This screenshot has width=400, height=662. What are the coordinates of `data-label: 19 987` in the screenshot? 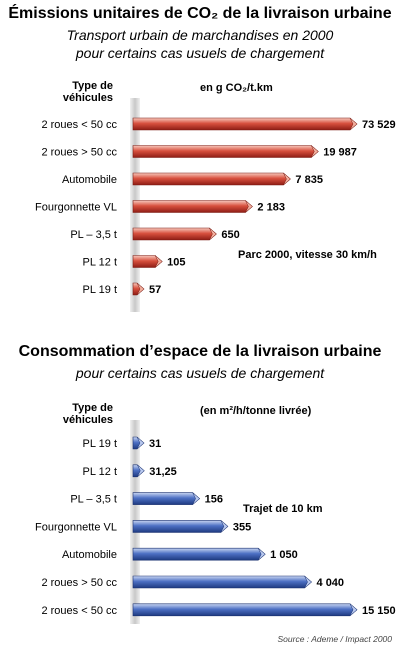 It's located at (340, 153).